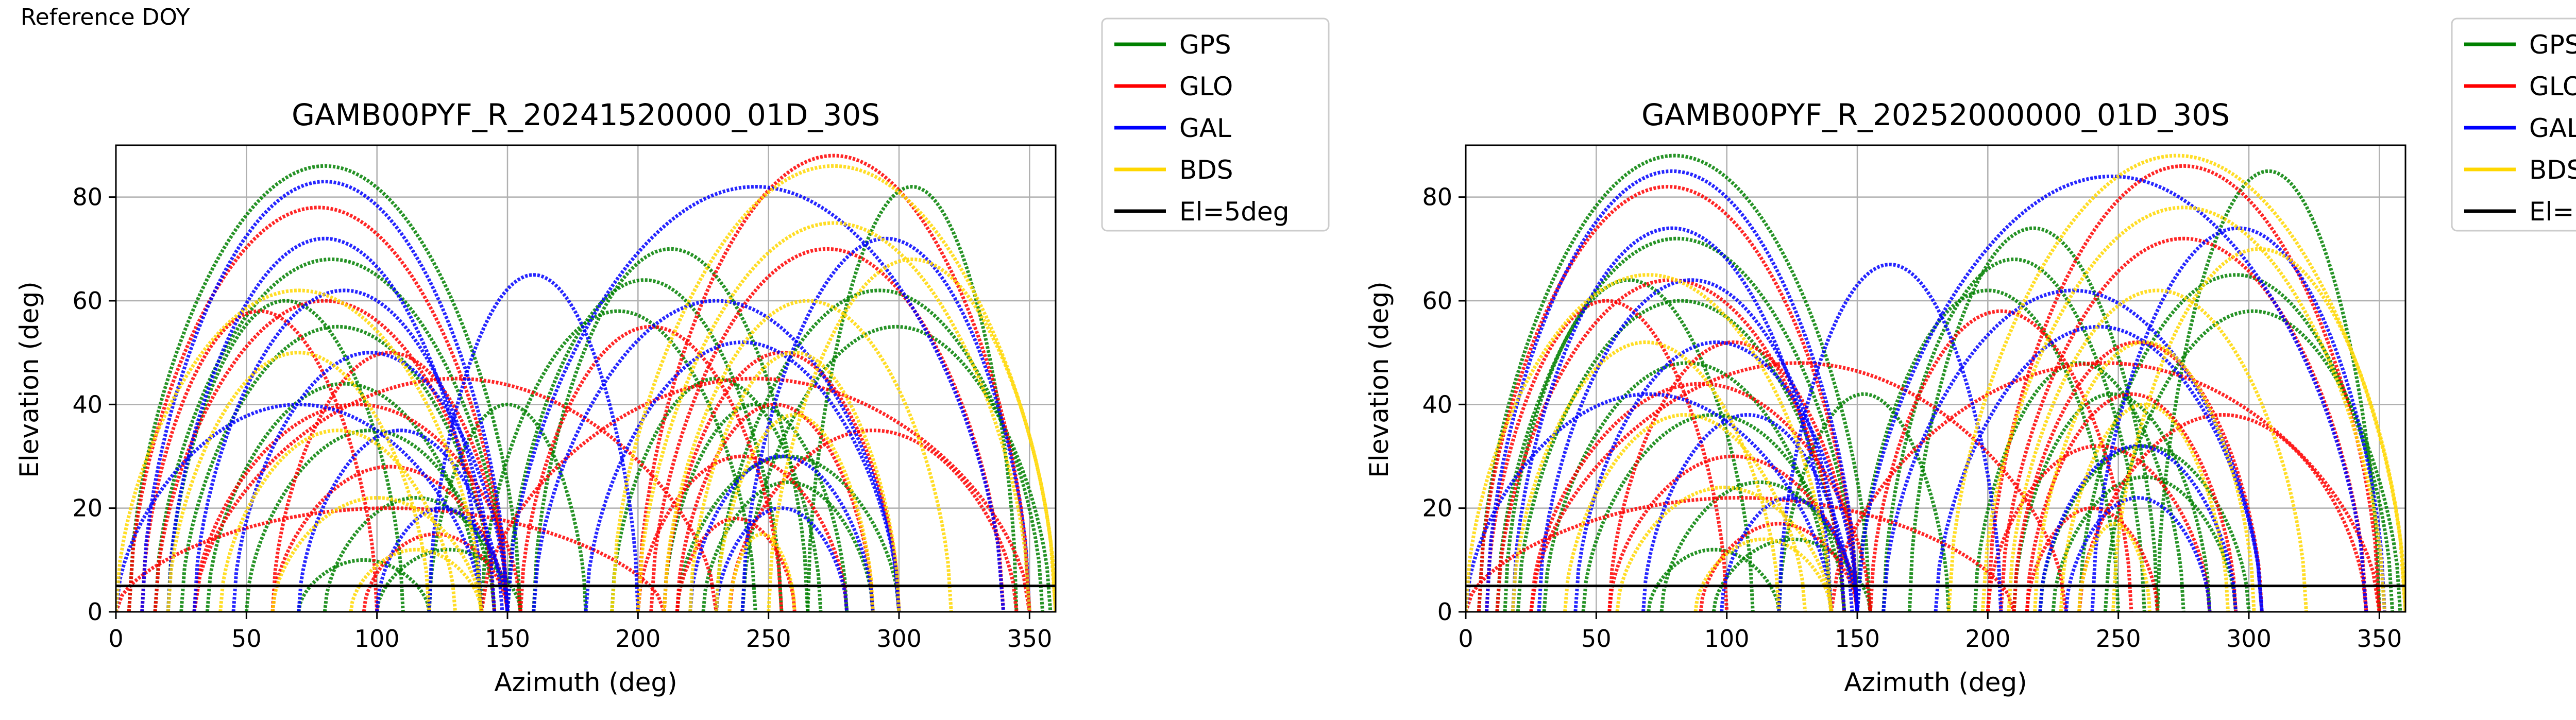 This screenshot has height=720, width=2576. Describe the element at coordinates (1215, 125) in the screenshot. I see `legend: GPS GLO GAL BDS El=5deg` at that location.